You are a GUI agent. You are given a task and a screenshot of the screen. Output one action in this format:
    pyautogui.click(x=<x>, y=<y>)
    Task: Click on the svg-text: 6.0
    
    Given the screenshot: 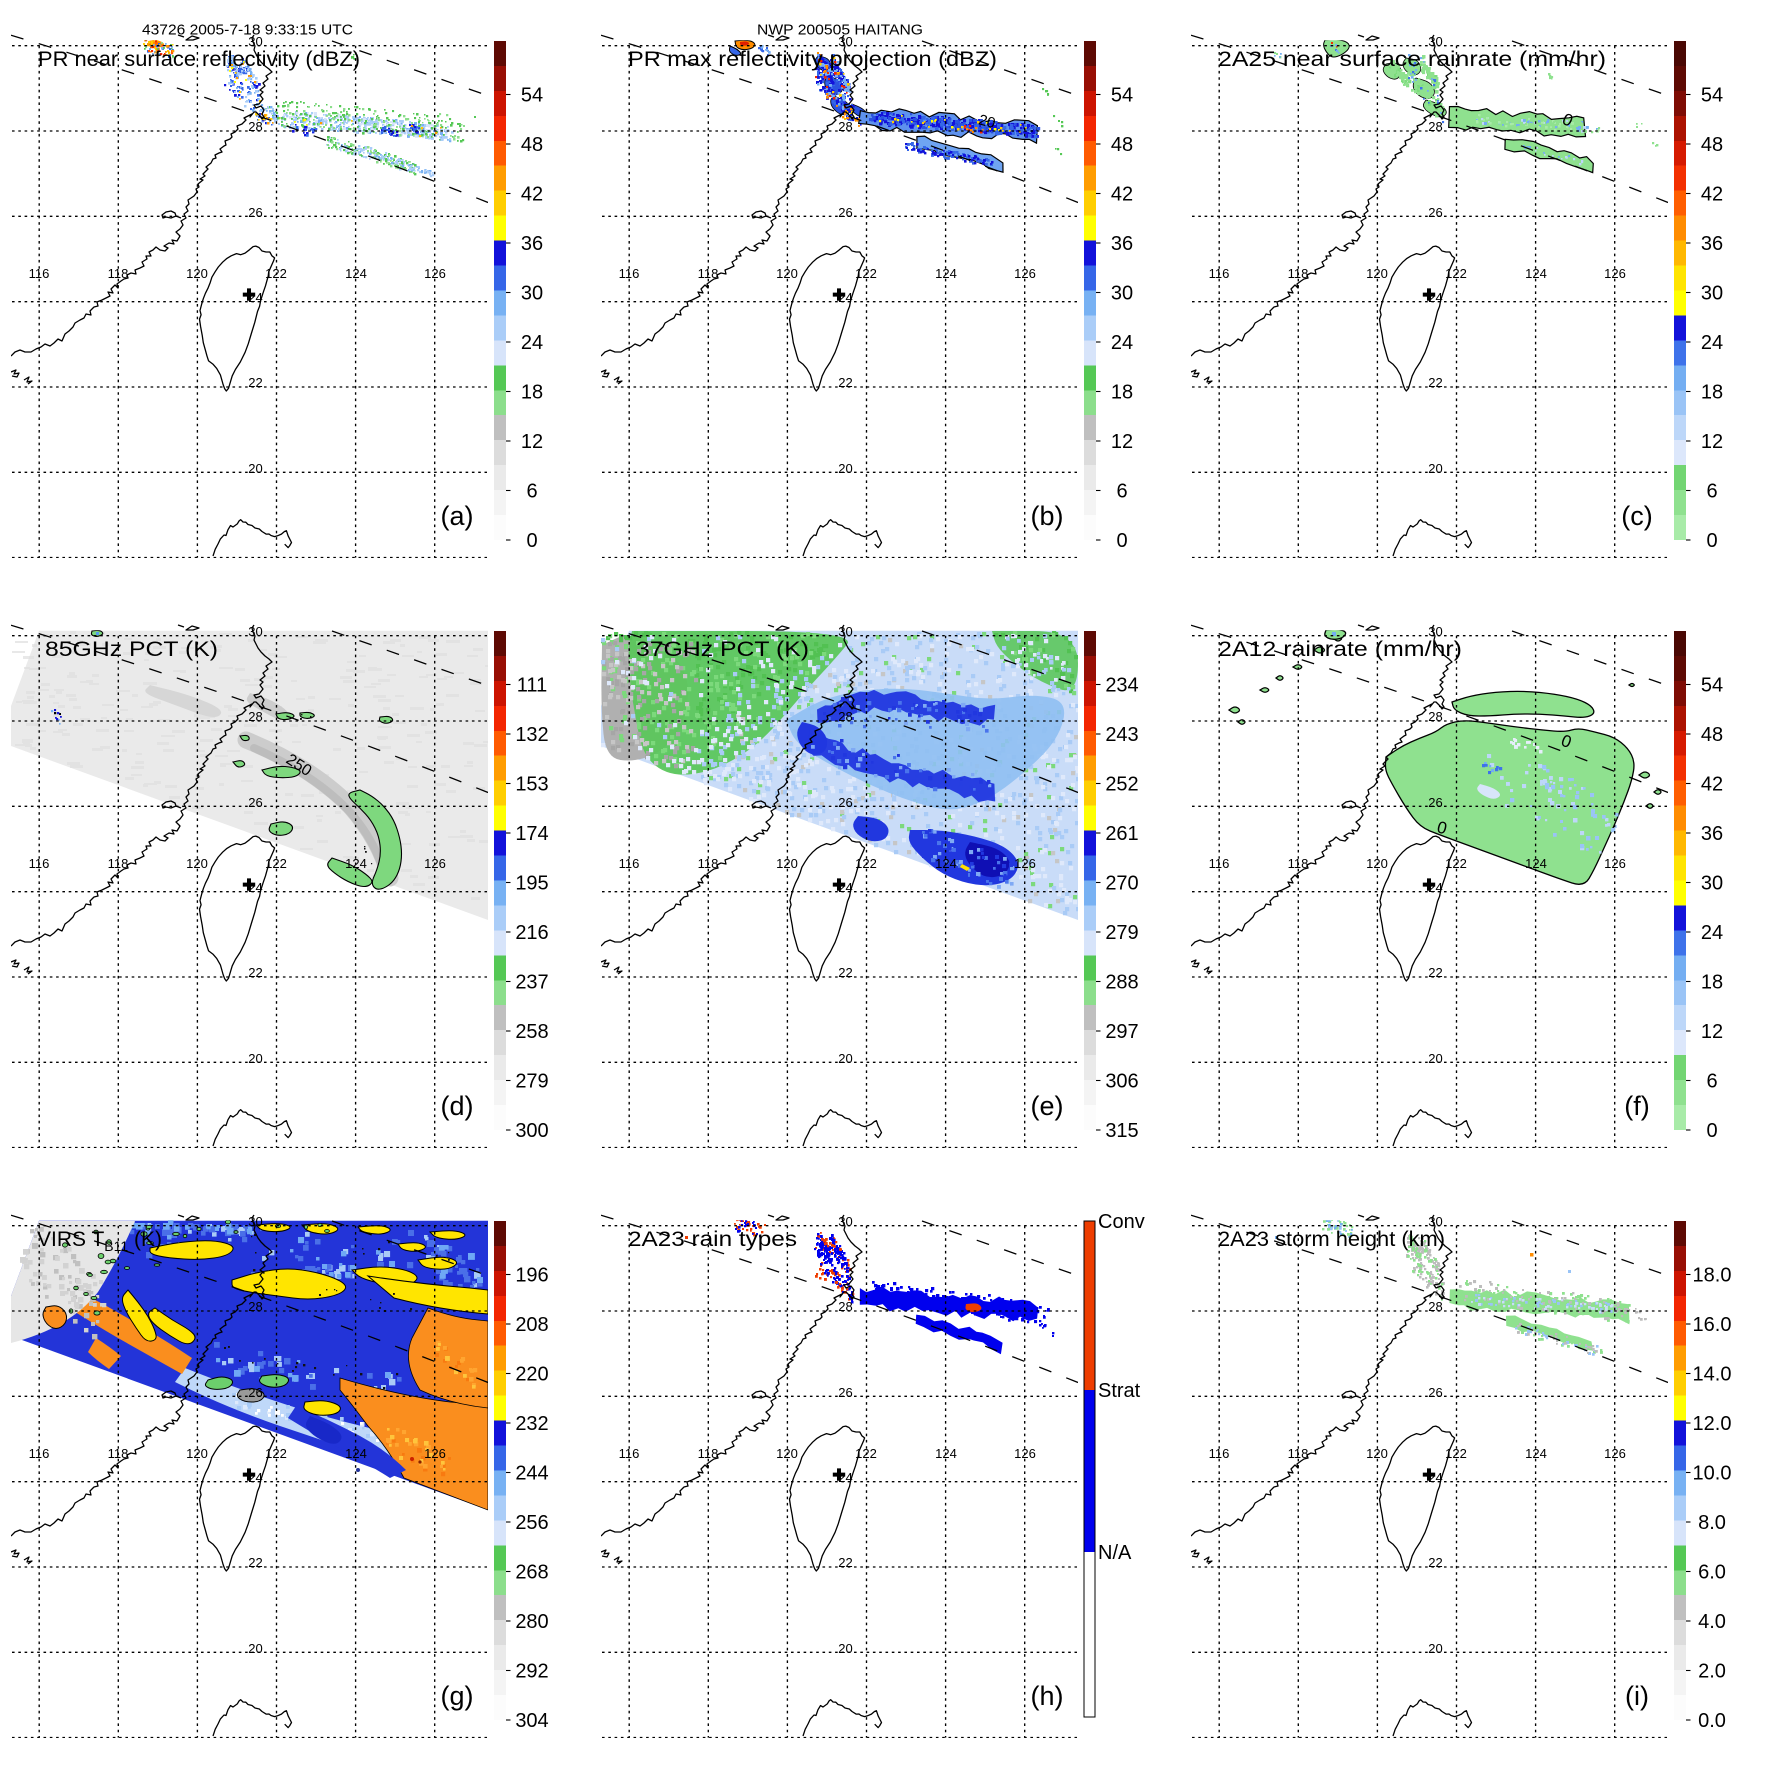 What is the action you would take?
    pyautogui.click(x=1712, y=1573)
    